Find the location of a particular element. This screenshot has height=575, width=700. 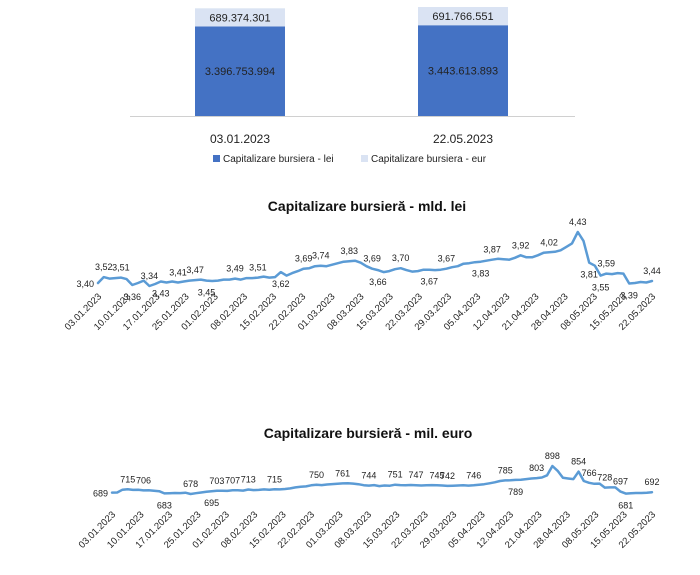

point-label: 3,59 is located at coordinates (607, 264).